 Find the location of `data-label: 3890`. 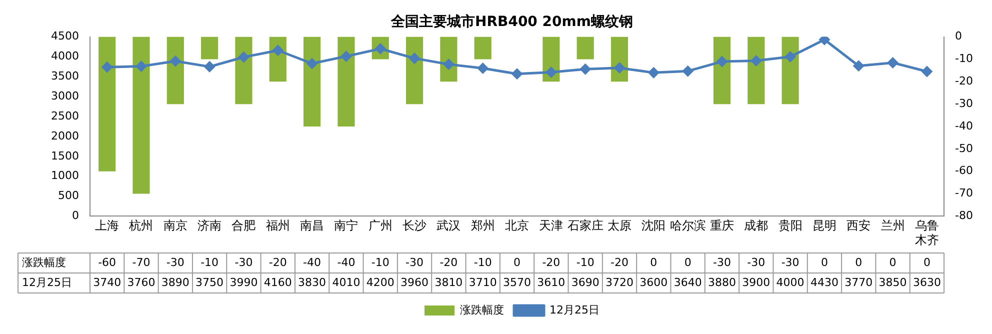

data-label: 3890 is located at coordinates (175, 282).